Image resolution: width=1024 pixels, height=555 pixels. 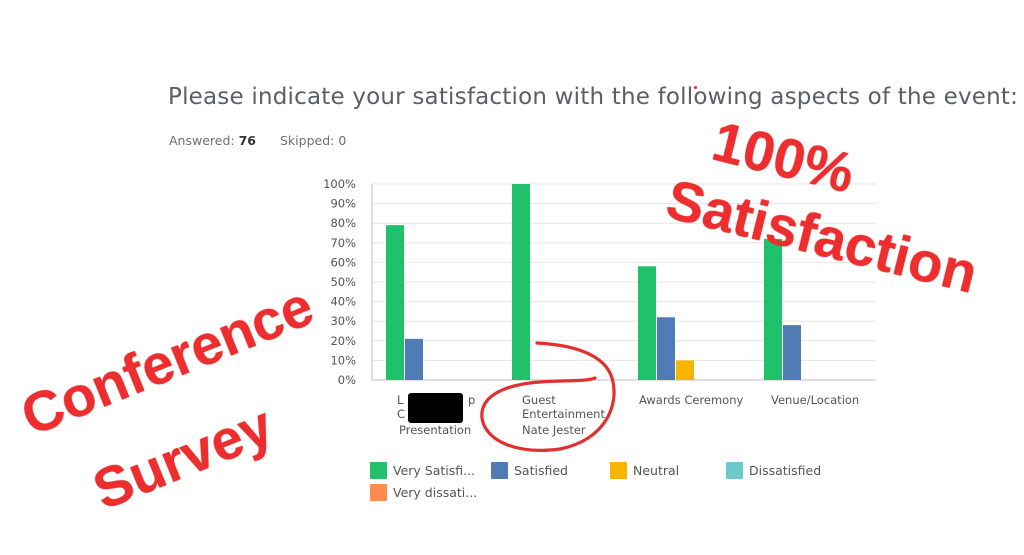 I want to click on x-tick-label: Awards Ceremony, so click(x=691, y=400).